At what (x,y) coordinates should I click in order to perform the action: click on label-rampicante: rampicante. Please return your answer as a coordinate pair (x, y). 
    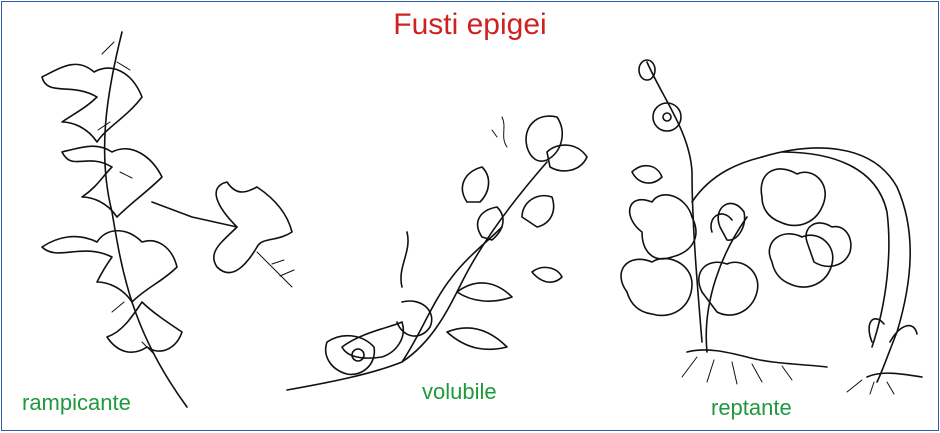
    Looking at the image, I should click on (76, 402).